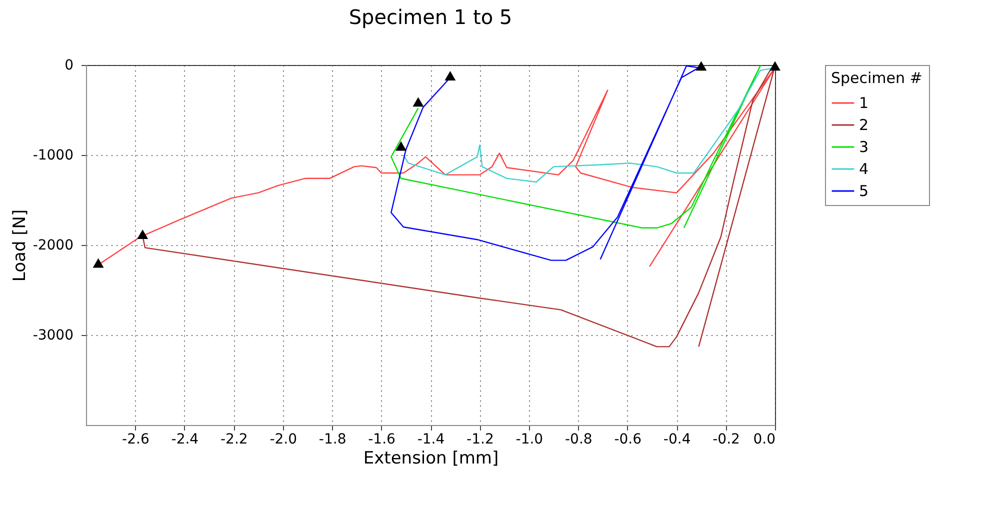 The image size is (984, 528). Describe the element at coordinates (53, 246) in the screenshot. I see `y-tick-label: -2000` at that location.